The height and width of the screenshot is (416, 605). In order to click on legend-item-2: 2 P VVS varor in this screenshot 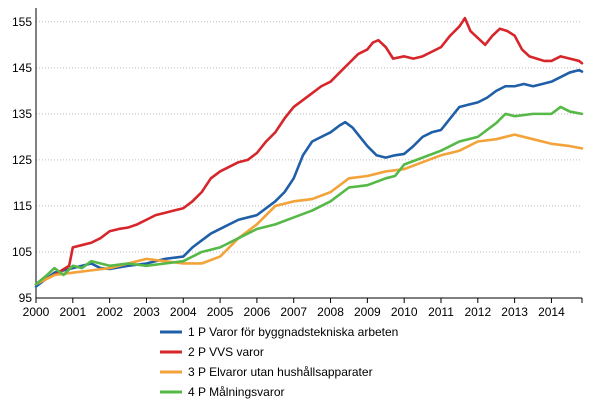, I will do `click(212, 352)`.